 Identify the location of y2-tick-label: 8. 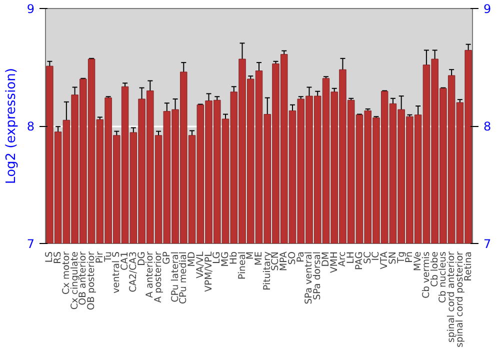
(488, 127).